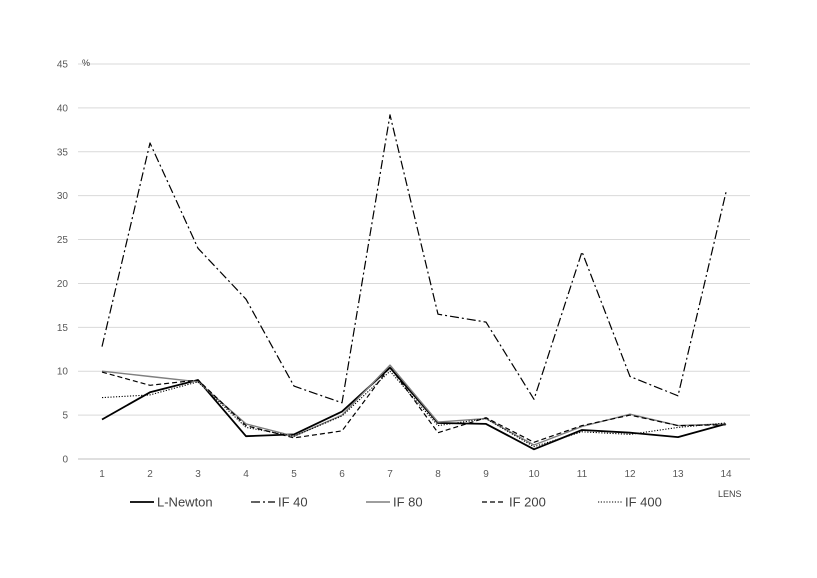 This screenshot has height=578, width=817. I want to click on y-tick-label: 20, so click(63, 284).